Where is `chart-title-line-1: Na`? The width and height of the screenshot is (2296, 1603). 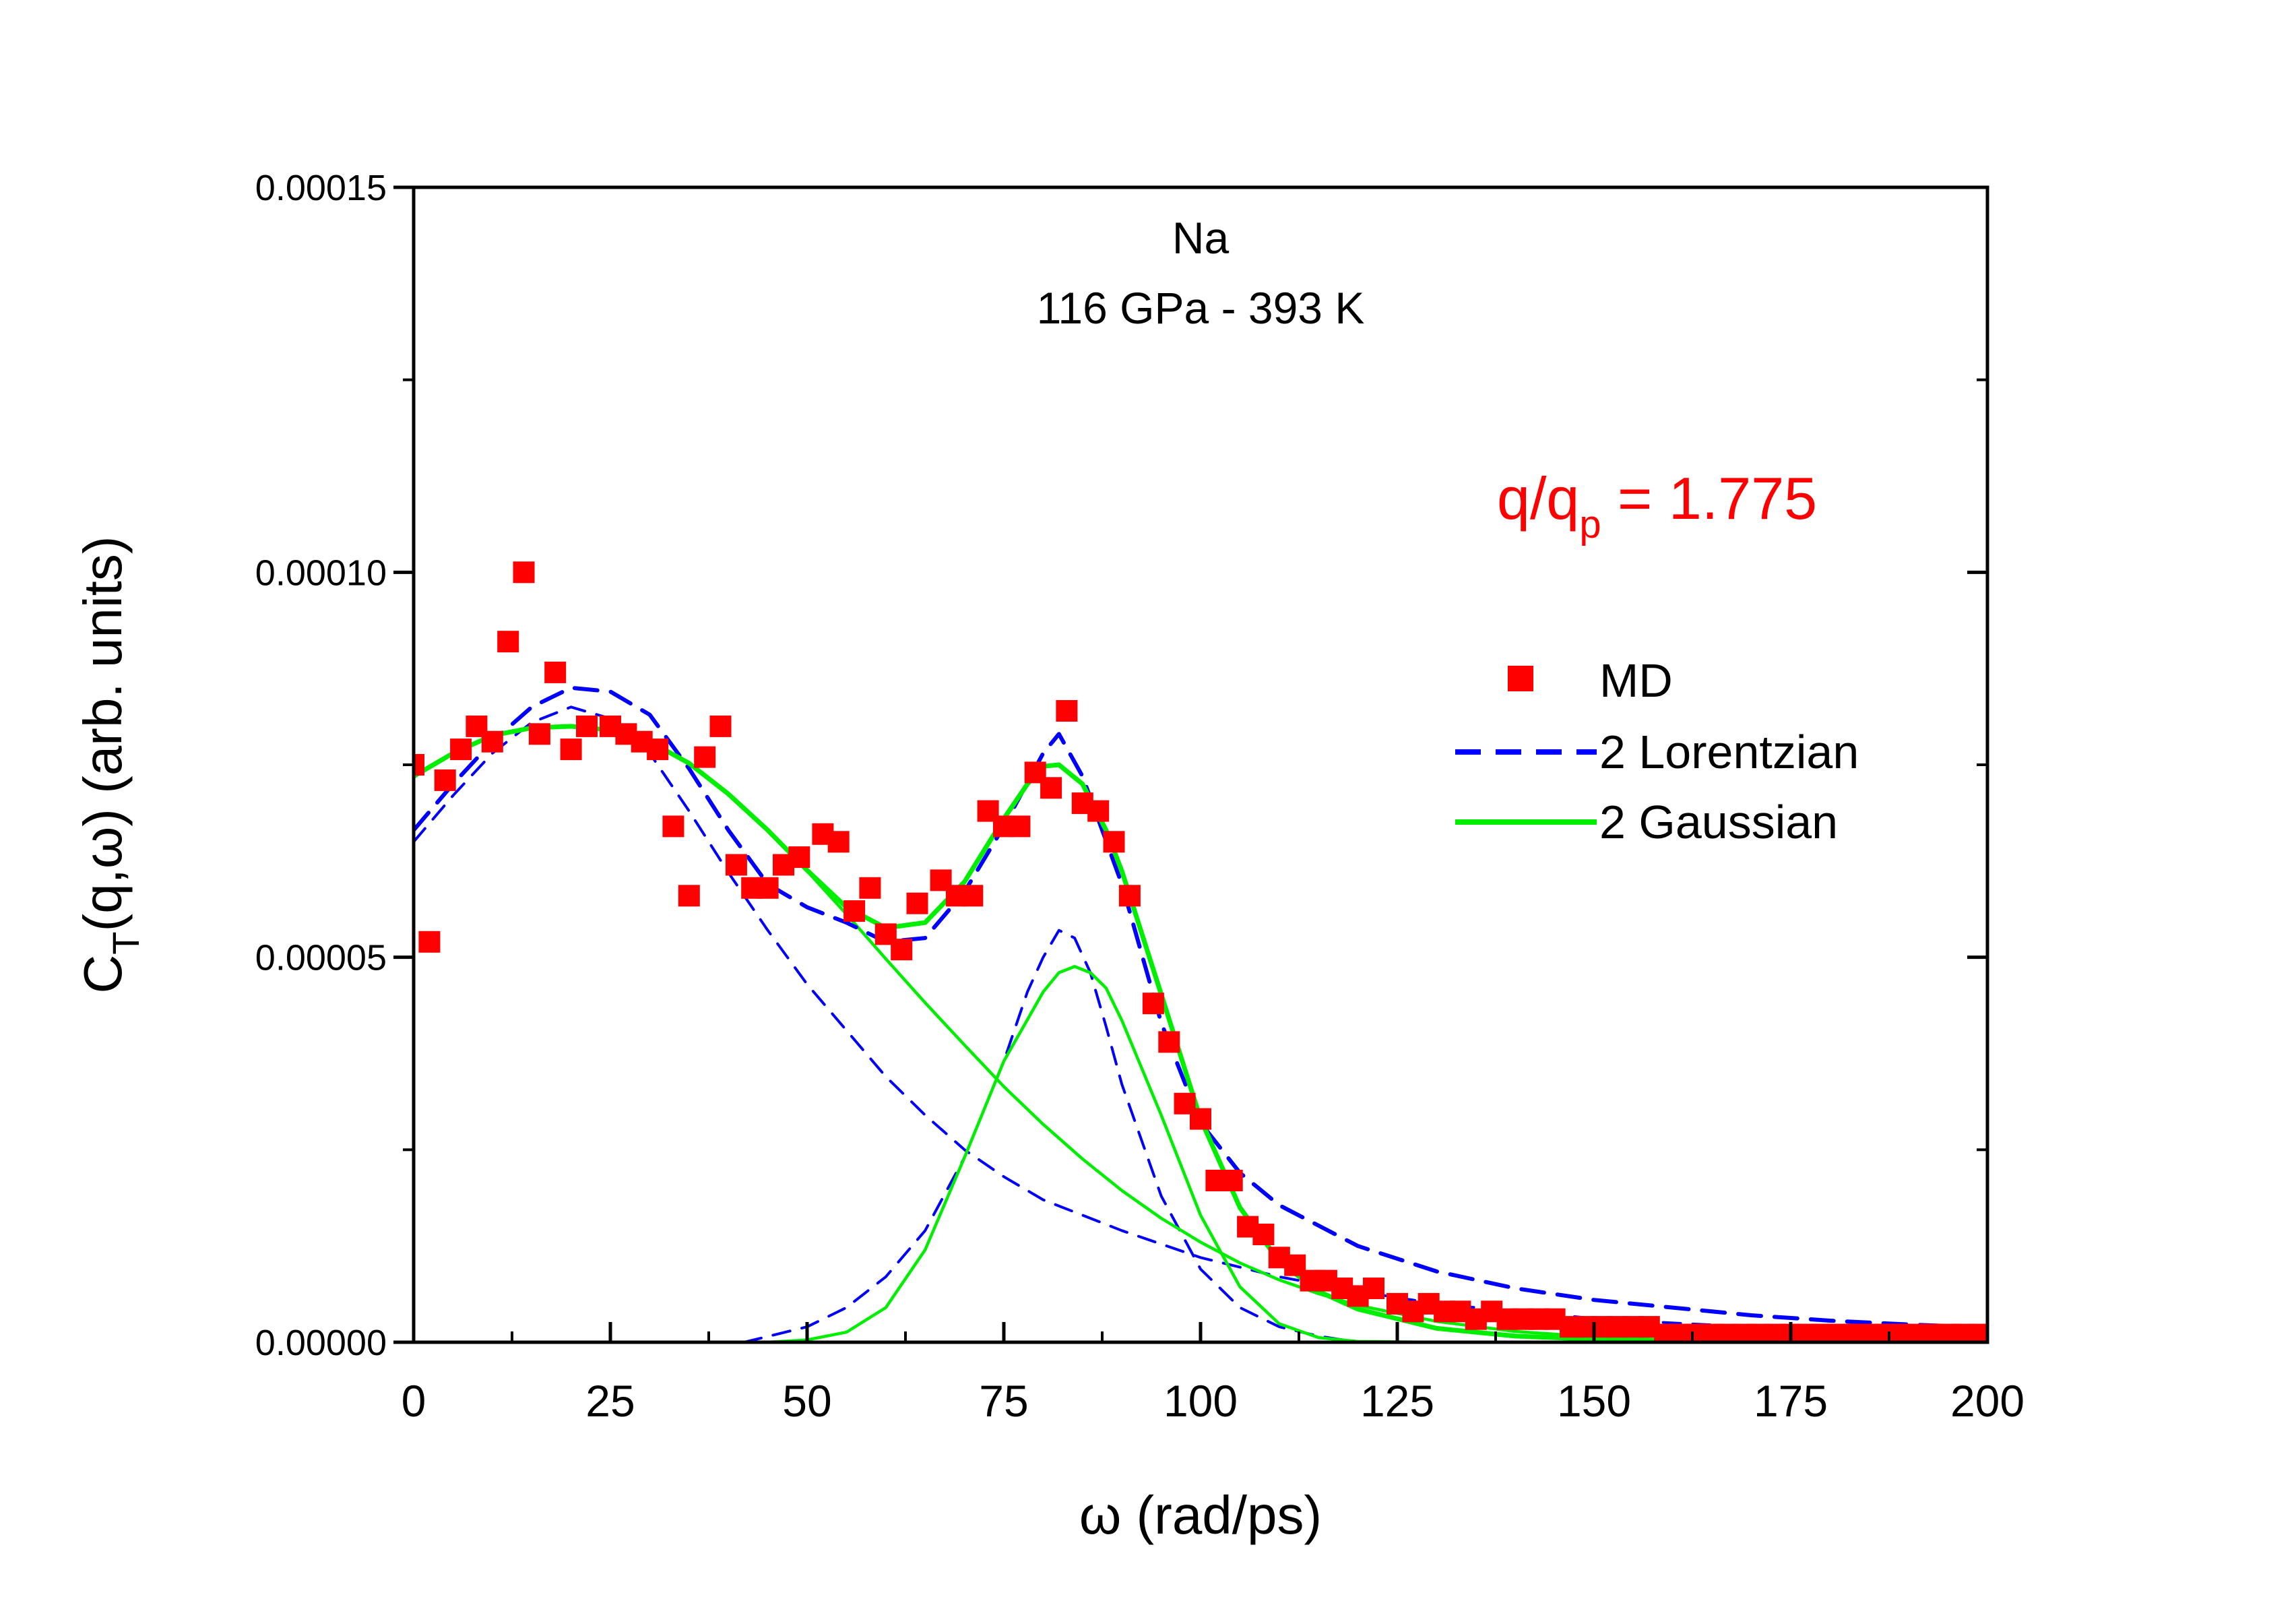 chart-title-line-1: Na is located at coordinates (1201, 238).